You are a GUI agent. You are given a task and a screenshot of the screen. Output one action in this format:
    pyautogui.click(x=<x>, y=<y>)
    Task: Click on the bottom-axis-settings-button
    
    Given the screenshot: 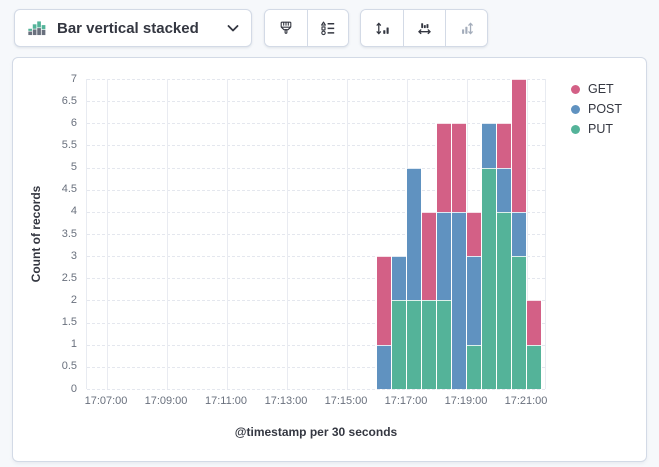 What is the action you would take?
    pyautogui.click(x=424, y=28)
    